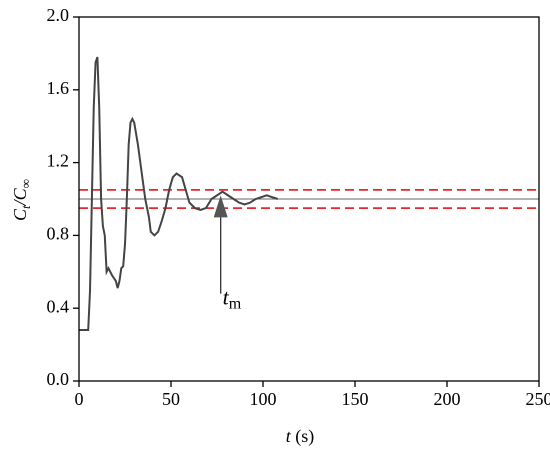 This screenshot has height=461, width=550. What do you see at coordinates (79, 399) in the screenshot?
I see `x-tick-label: 0` at bounding box center [79, 399].